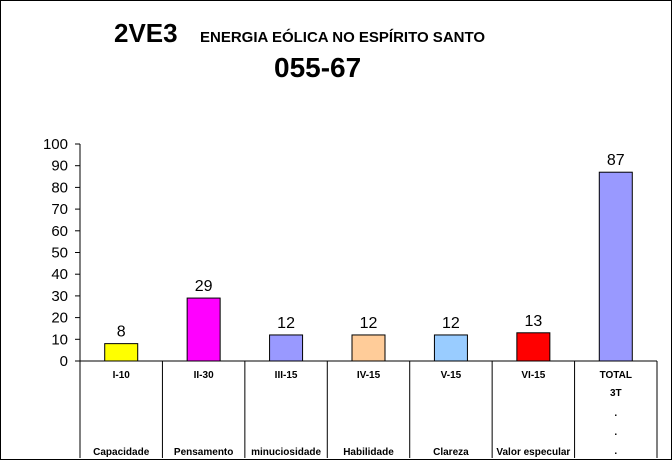 The width and height of the screenshot is (672, 460). What do you see at coordinates (204, 375) in the screenshot?
I see `category-label: II-30` at bounding box center [204, 375].